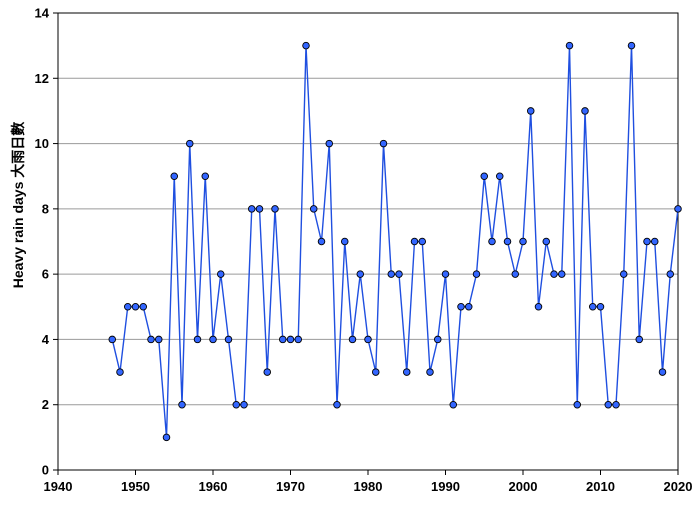 The image size is (700, 508). I want to click on y-axis: 0 2 4 6 8 10 12 14, so click(46, 242).